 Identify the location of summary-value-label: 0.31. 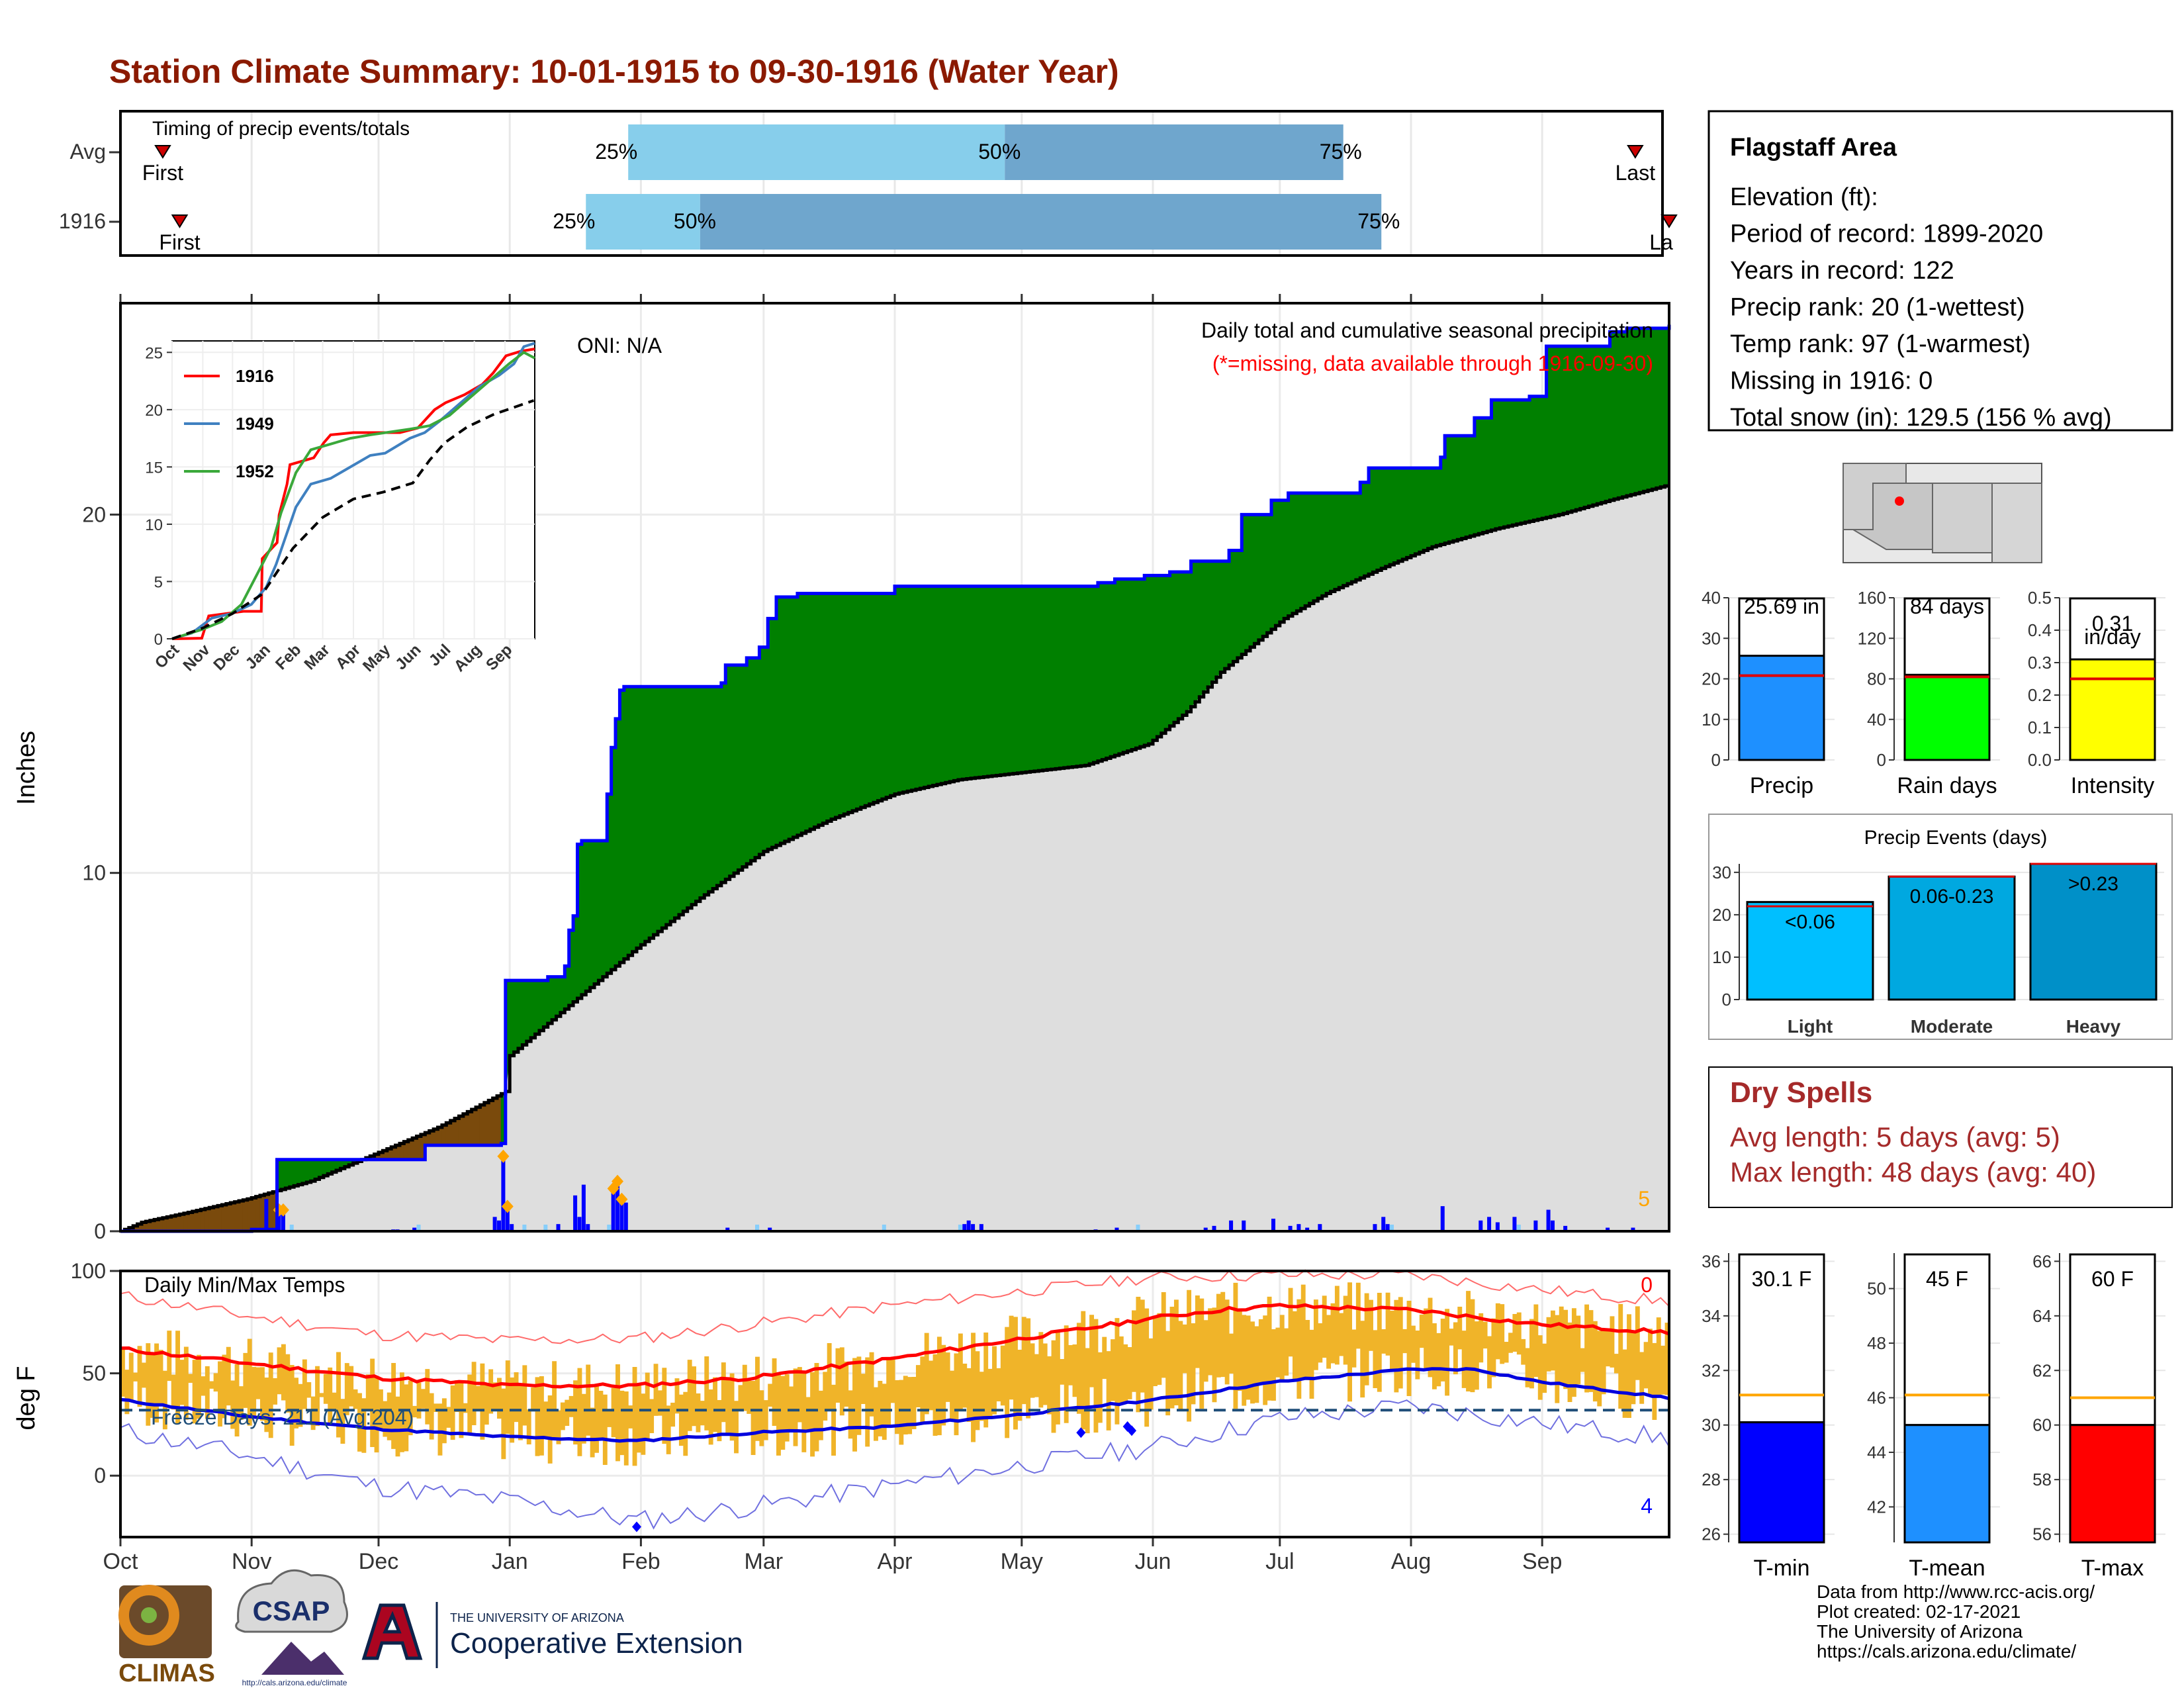
(2112, 623).